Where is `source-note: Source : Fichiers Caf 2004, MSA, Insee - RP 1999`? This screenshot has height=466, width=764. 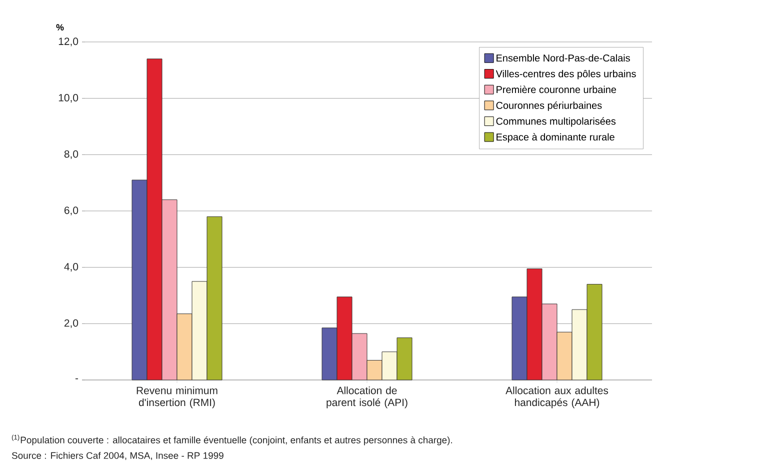
source-note: Source : Fichiers Caf 2004, MSA, Insee - RP 1999 is located at coordinates (118, 456).